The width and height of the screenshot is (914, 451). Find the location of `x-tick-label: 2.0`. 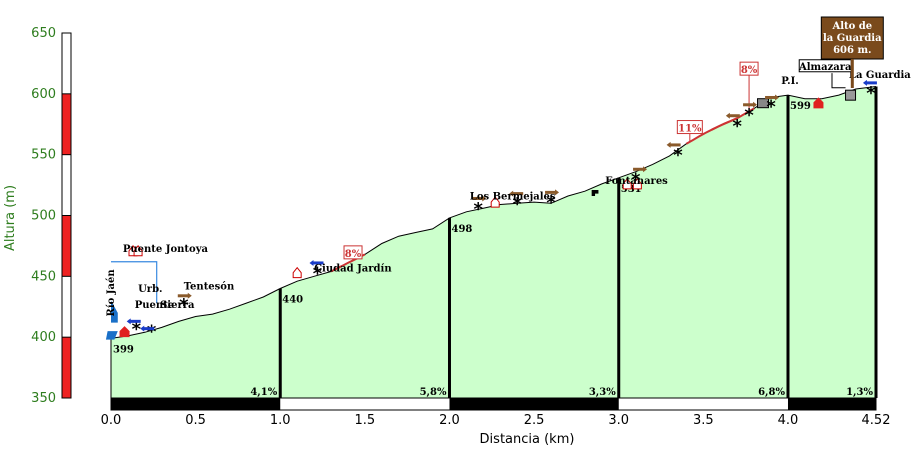

x-tick-label: 2.0 is located at coordinates (449, 420).